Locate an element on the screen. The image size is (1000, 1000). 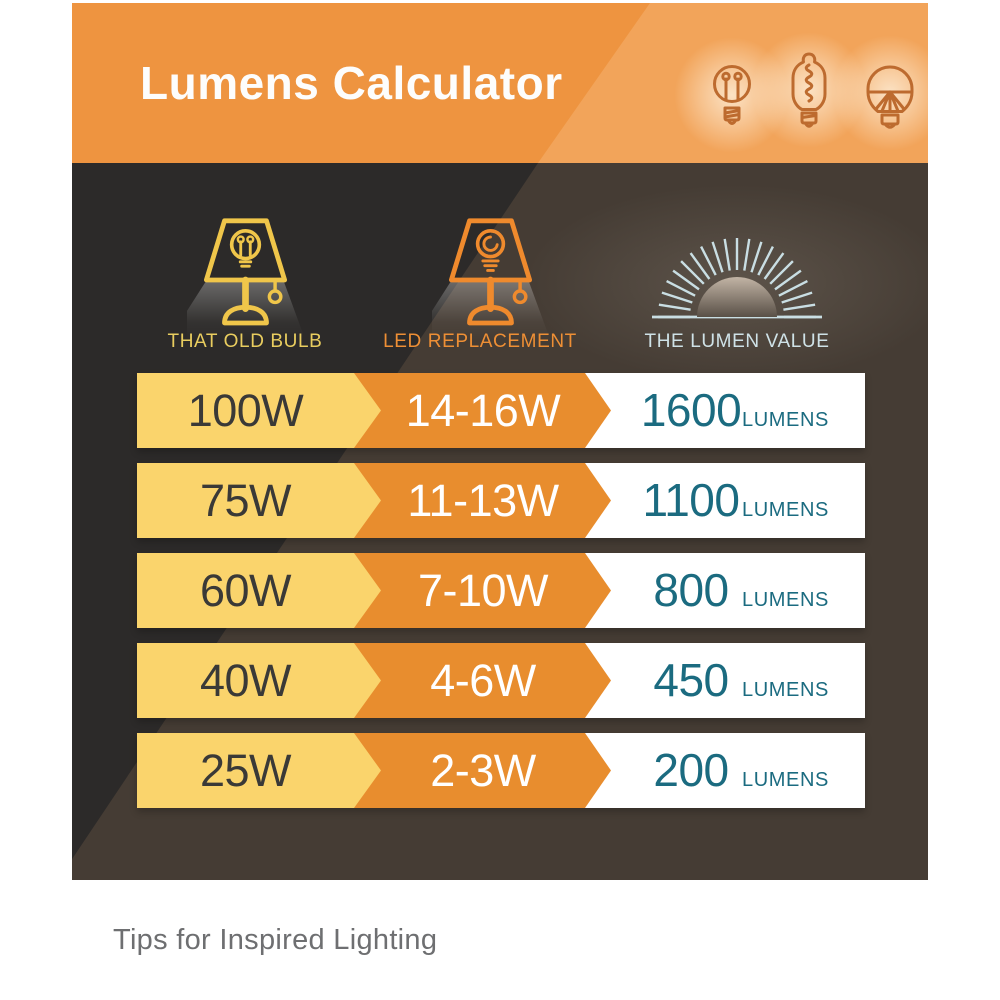
lumen-value: 1600 is located at coordinates (691, 410).